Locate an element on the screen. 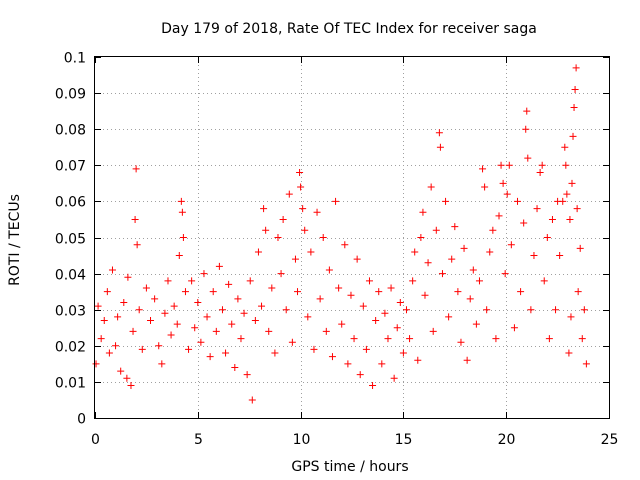 This screenshot has height=480, width=640. x-tick-label: 20 is located at coordinates (507, 440).